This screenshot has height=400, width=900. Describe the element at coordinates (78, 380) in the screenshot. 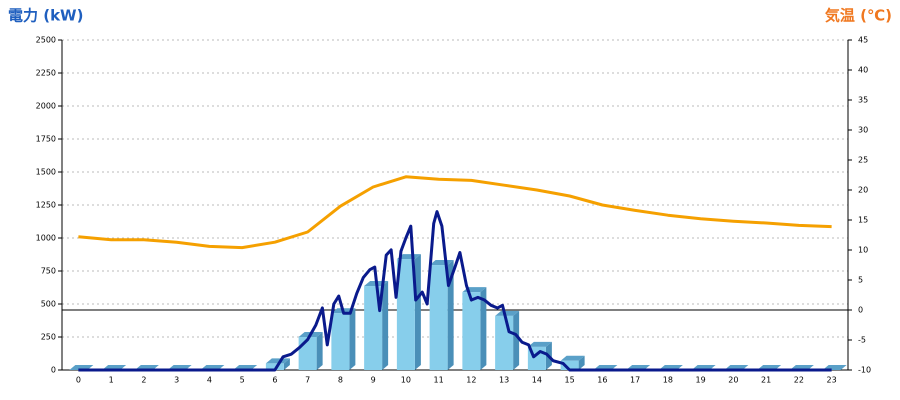

I see `x-tick-label: 0` at that location.